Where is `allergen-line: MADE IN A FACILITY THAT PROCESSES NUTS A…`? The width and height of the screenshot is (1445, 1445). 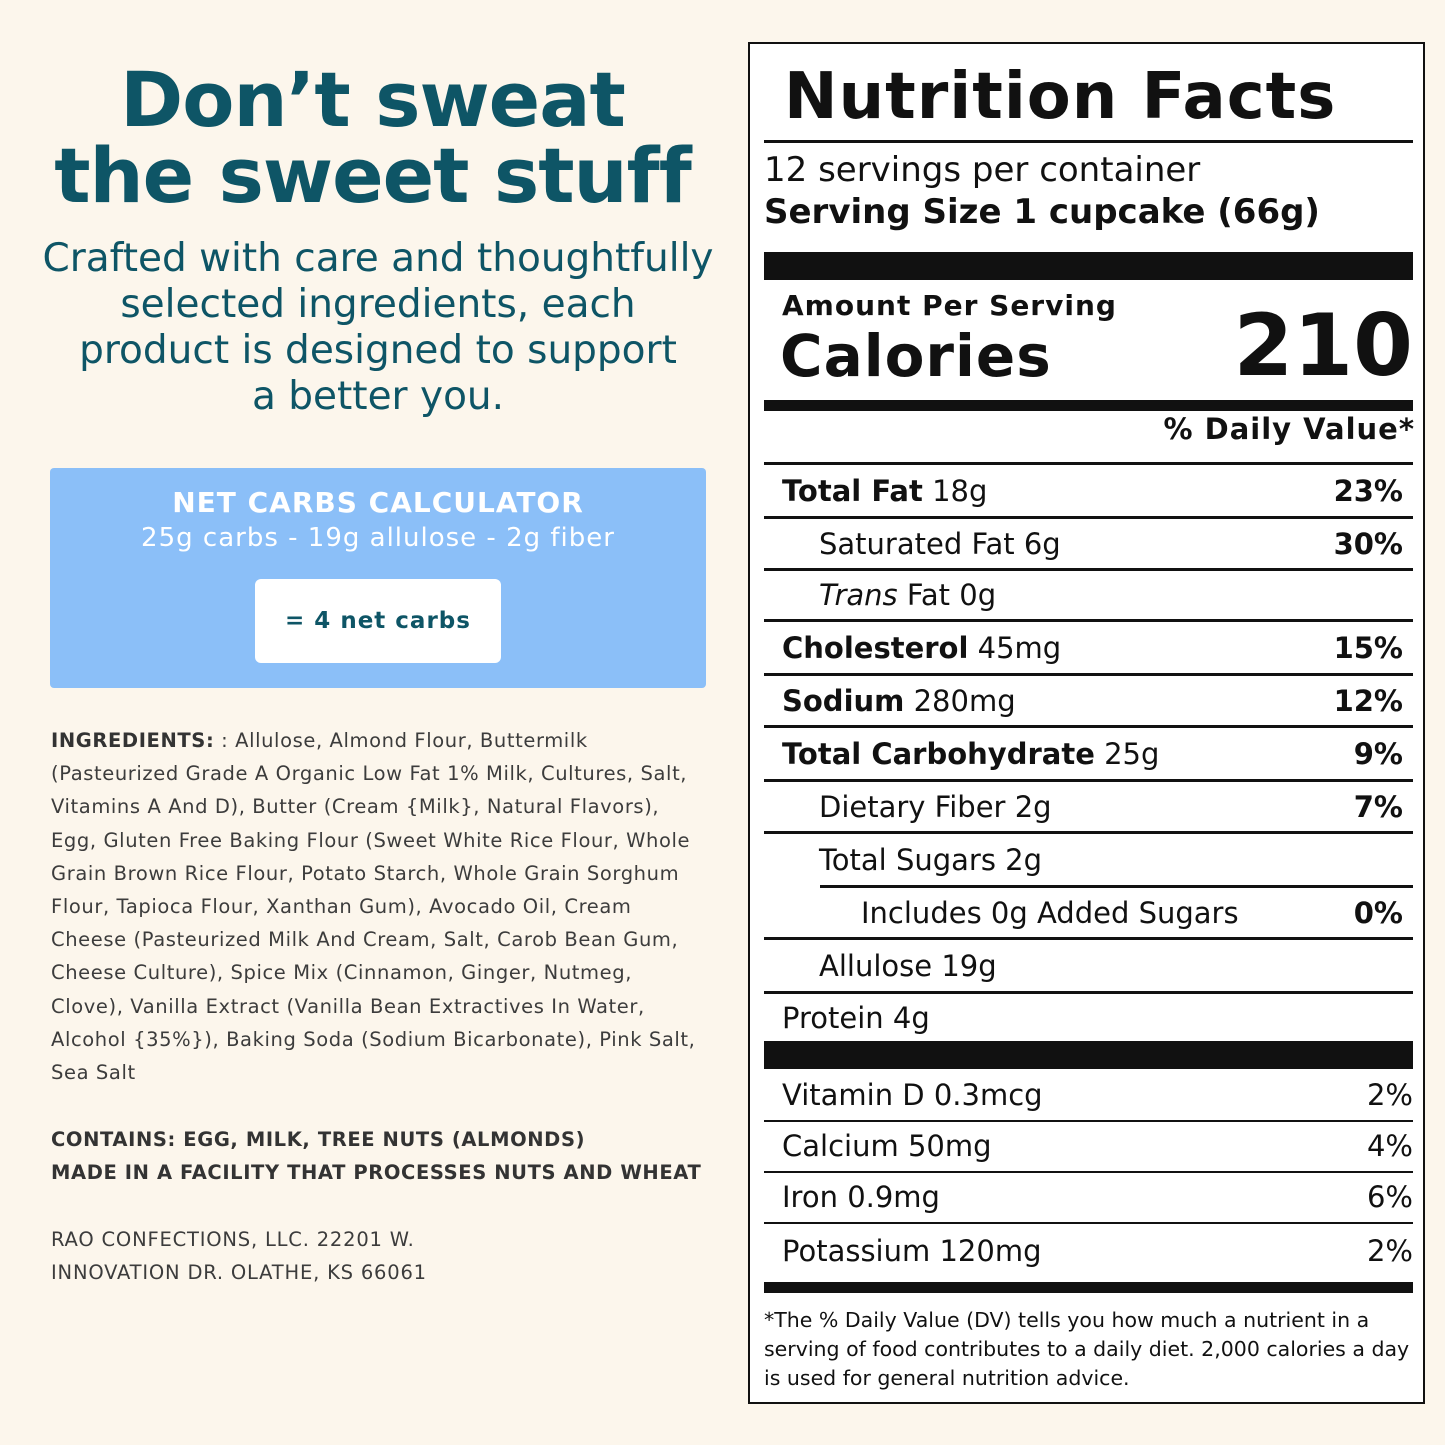 allergen-line: MADE IN A FACILITY THAT PROCESSES NUTS A… is located at coordinates (376, 1172).